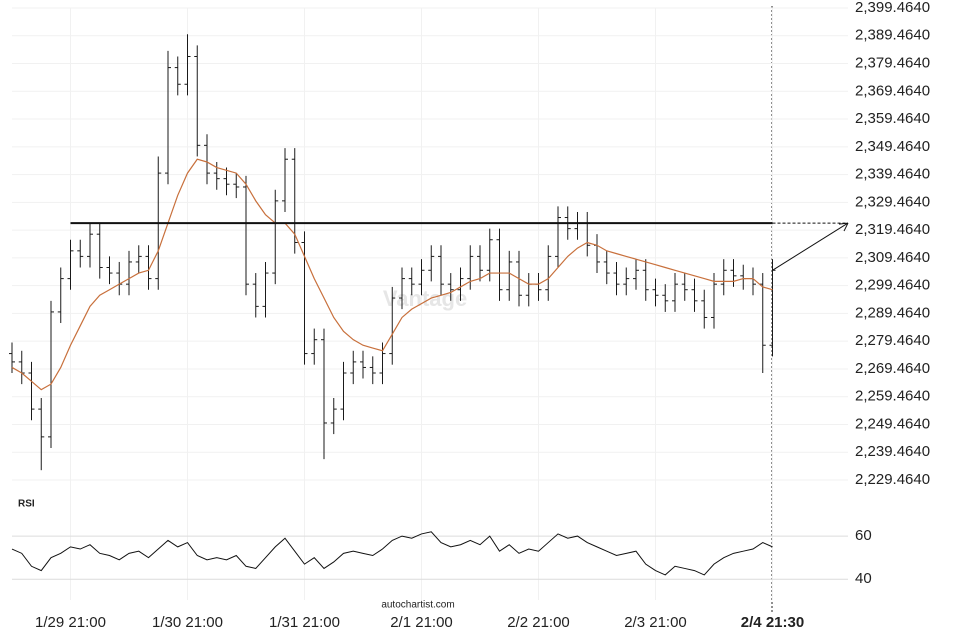  What do you see at coordinates (70, 622) in the screenshot?
I see `x-tick-label: 1/29 21:00` at bounding box center [70, 622].